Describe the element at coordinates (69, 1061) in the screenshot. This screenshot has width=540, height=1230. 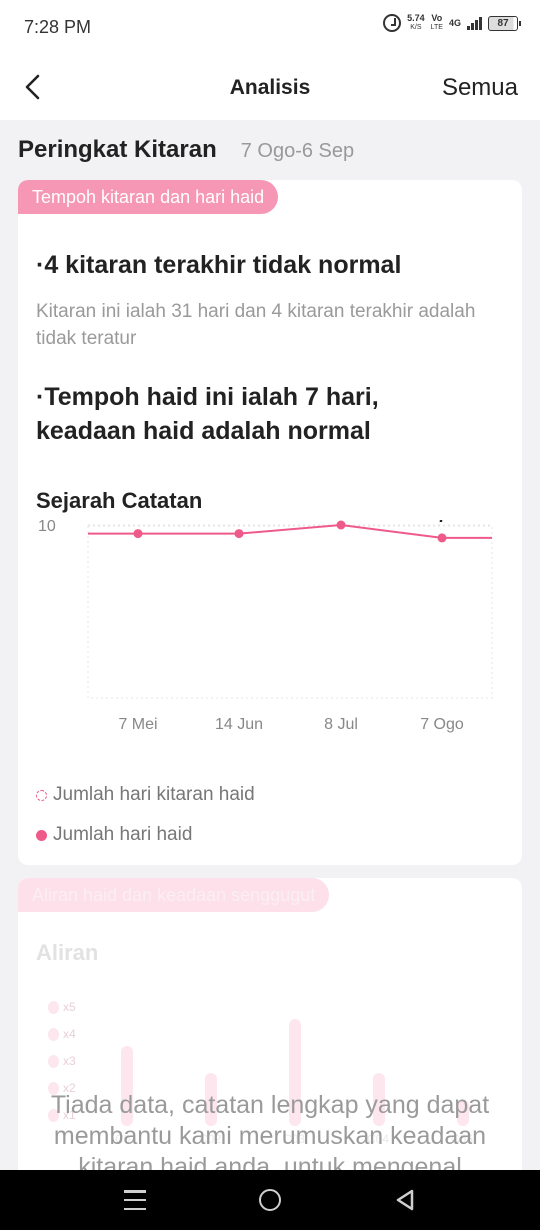
I see `flow-level-label: x3` at that location.